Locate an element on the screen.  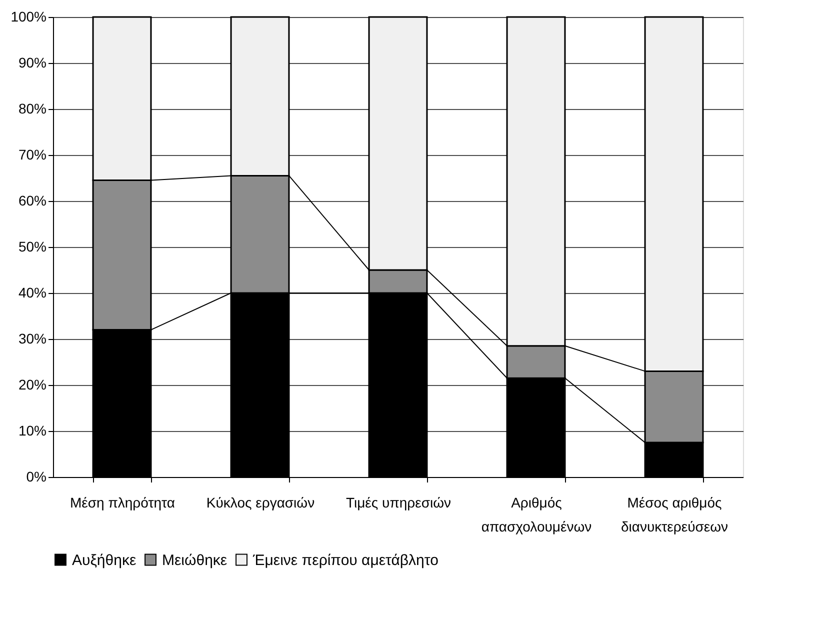
legend-label: Μειώθηκε is located at coordinates (195, 560).